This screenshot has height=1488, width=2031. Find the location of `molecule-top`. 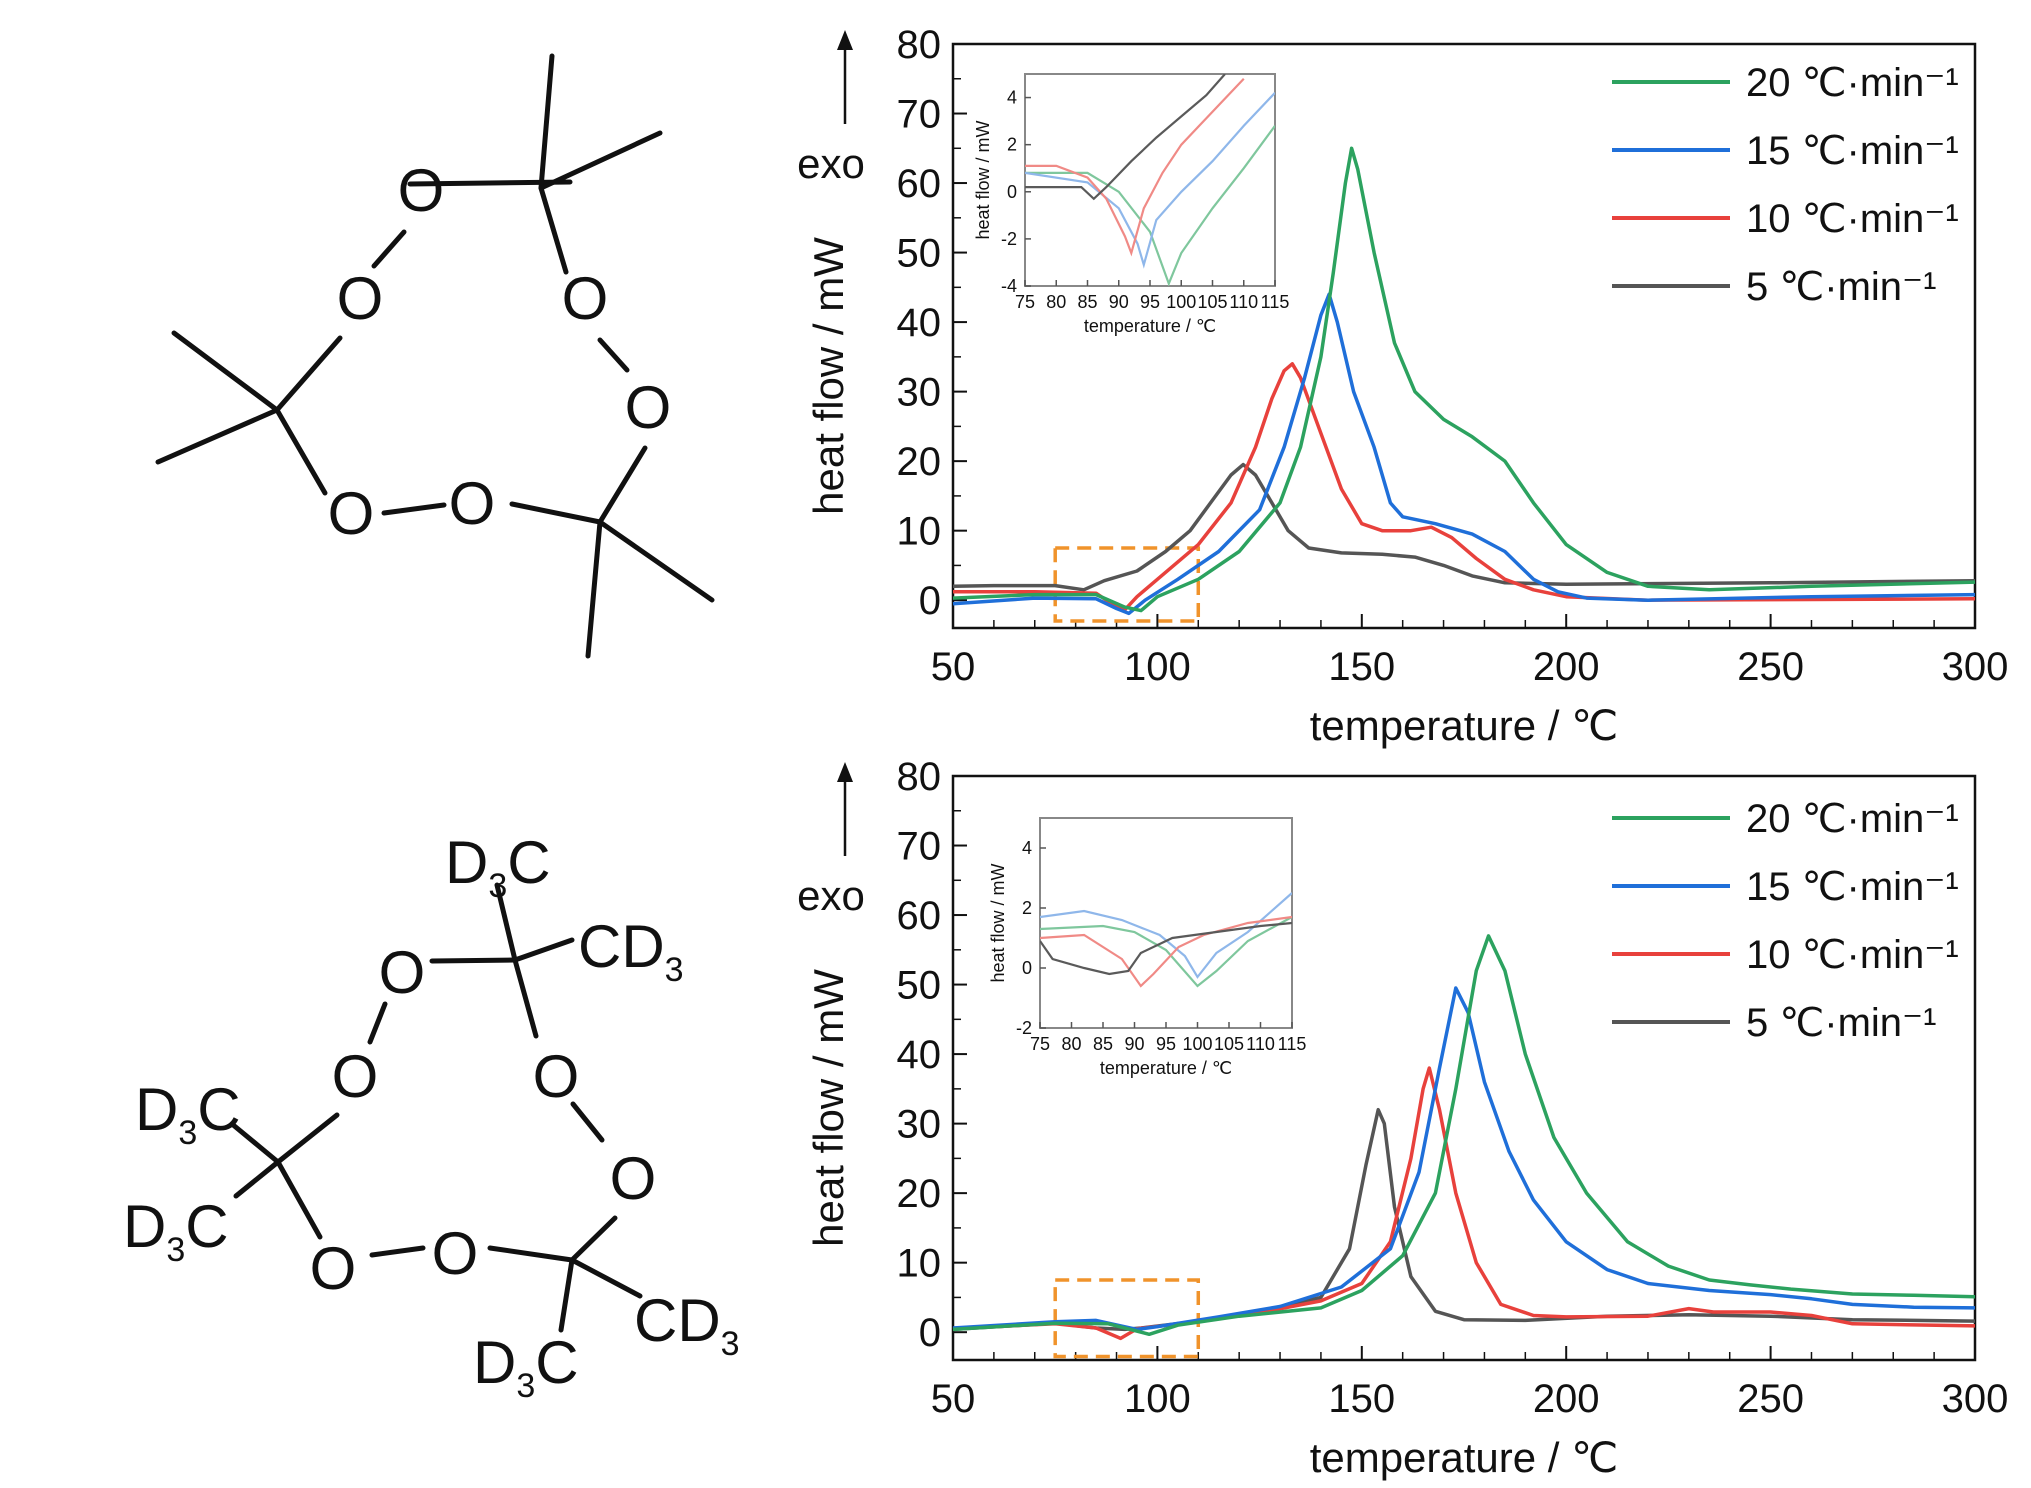

molecule-top is located at coordinates (435, 356).